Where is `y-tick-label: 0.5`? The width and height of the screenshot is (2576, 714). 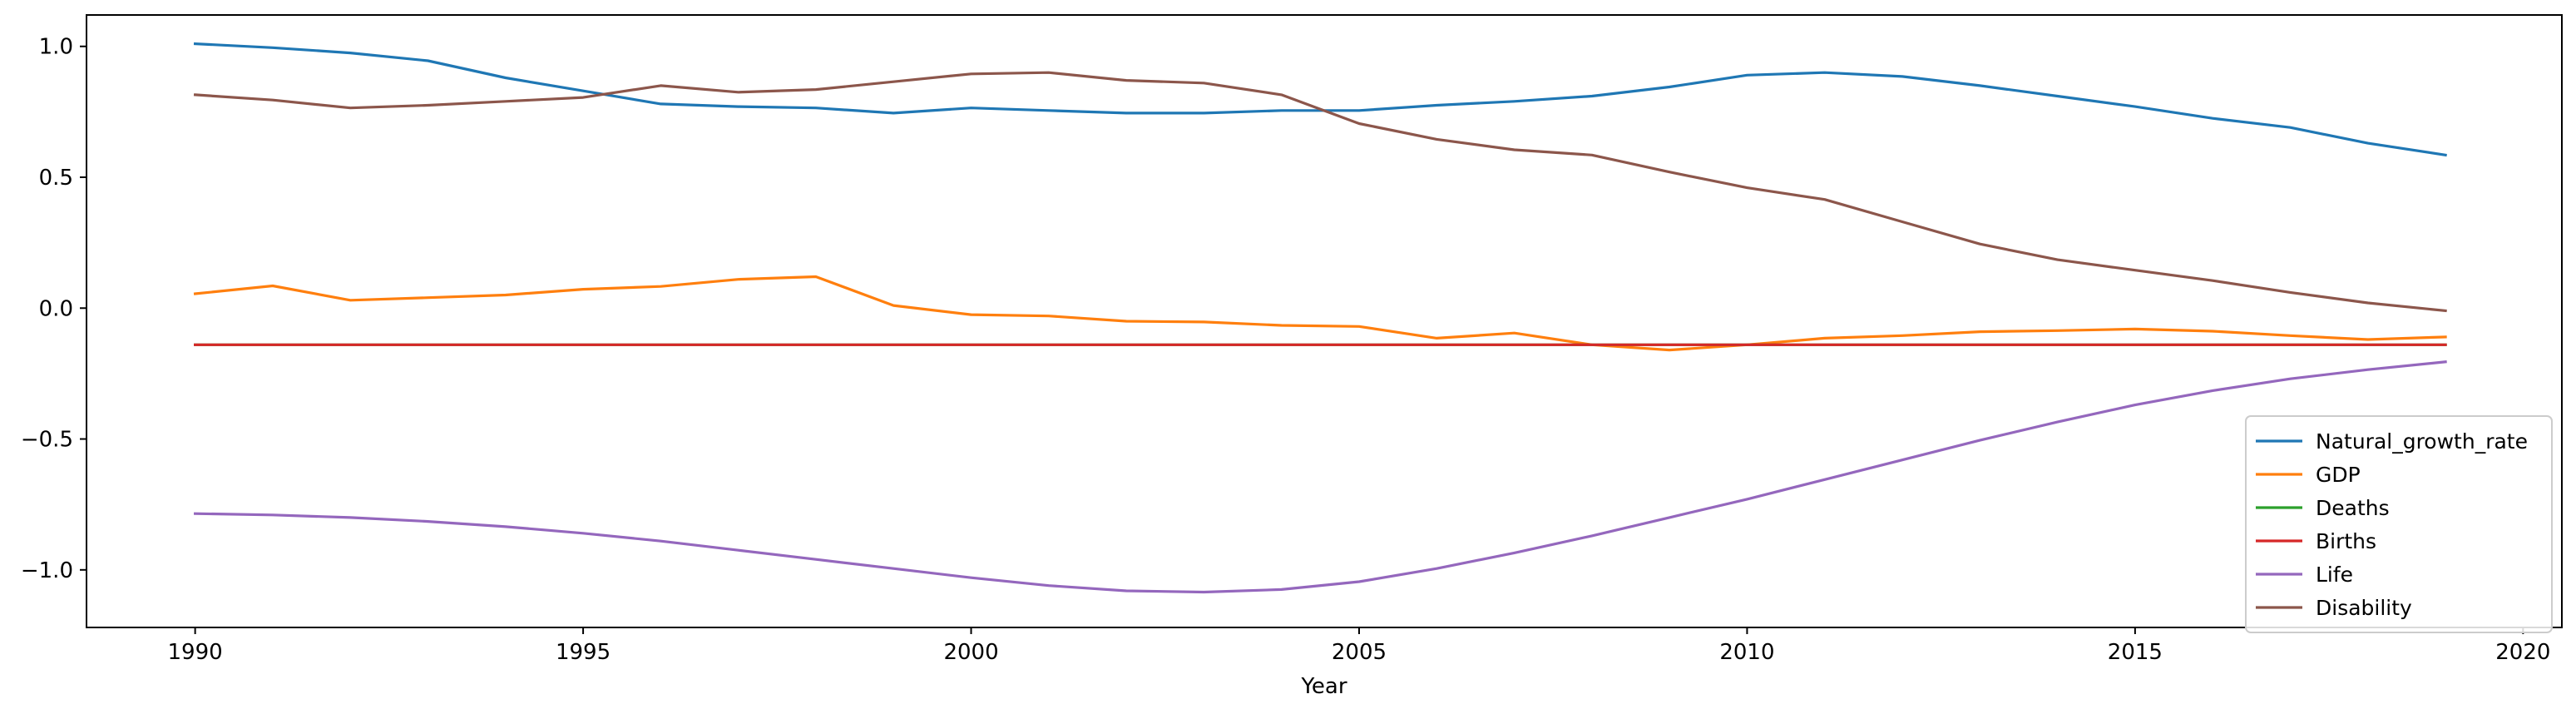
y-tick-label: 0.5 is located at coordinates (56, 178).